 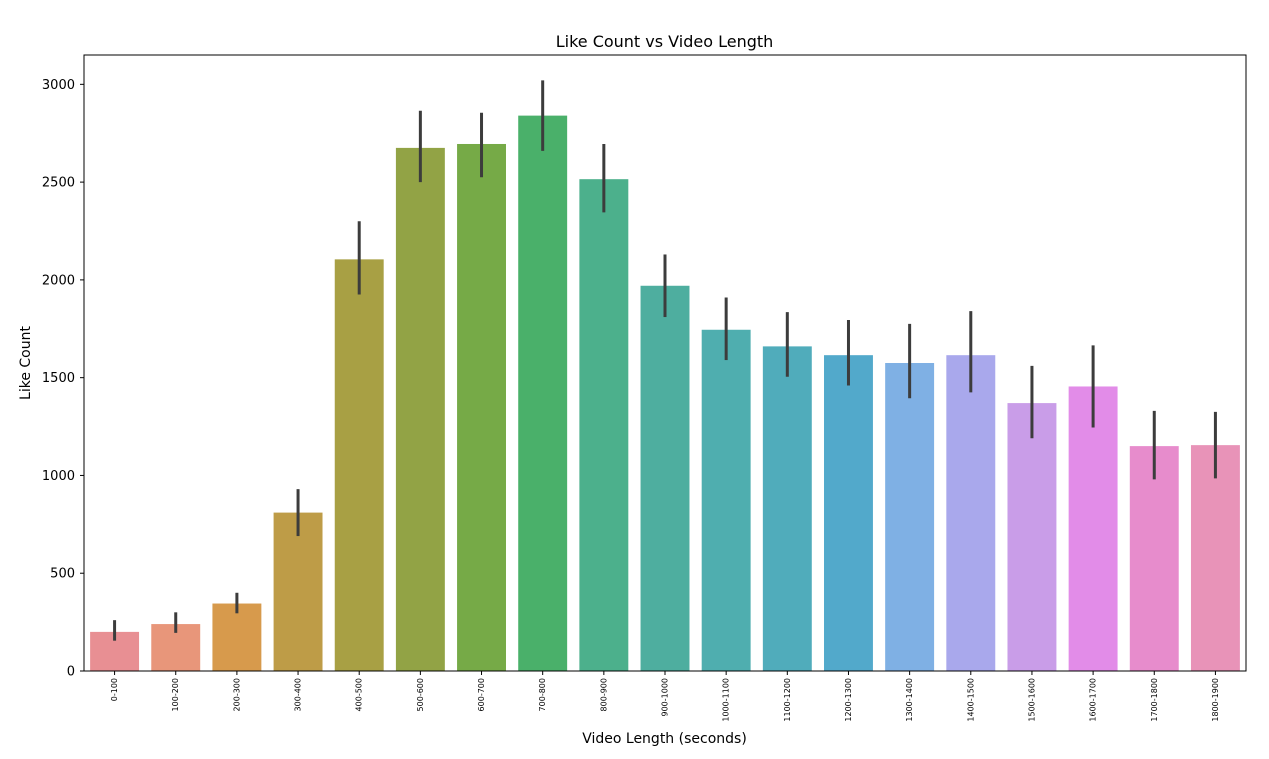 I want to click on y-tick-label: 1000, so click(x=58, y=476).